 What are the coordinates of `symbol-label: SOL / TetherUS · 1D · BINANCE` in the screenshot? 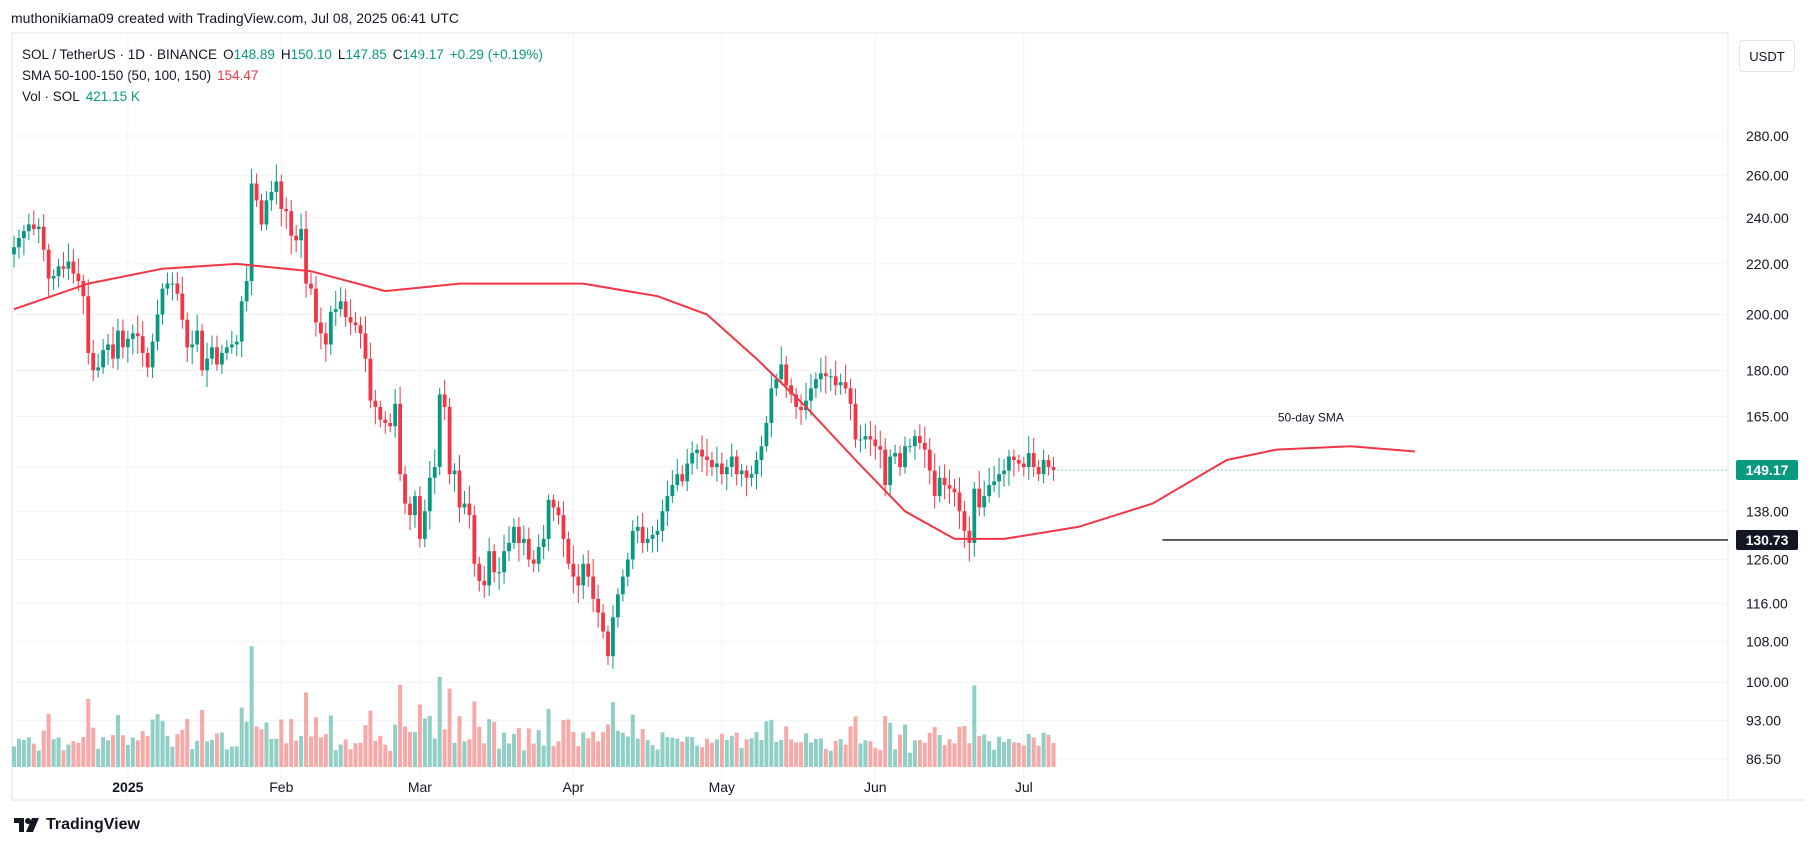 It's located at (120, 54).